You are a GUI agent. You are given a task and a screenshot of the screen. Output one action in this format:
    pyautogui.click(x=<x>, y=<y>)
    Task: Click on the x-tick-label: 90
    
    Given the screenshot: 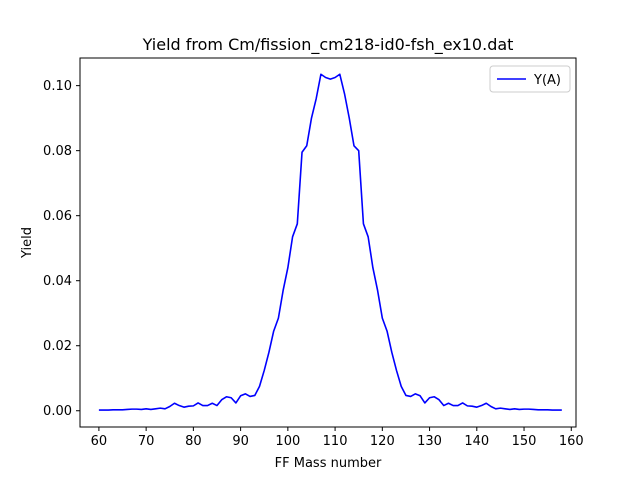 What is the action you would take?
    pyautogui.click(x=240, y=441)
    